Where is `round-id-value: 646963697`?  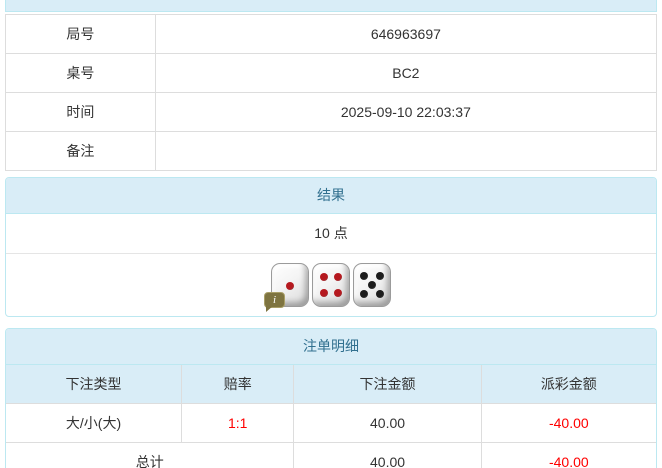 round-id-value: 646963697 is located at coordinates (406, 34).